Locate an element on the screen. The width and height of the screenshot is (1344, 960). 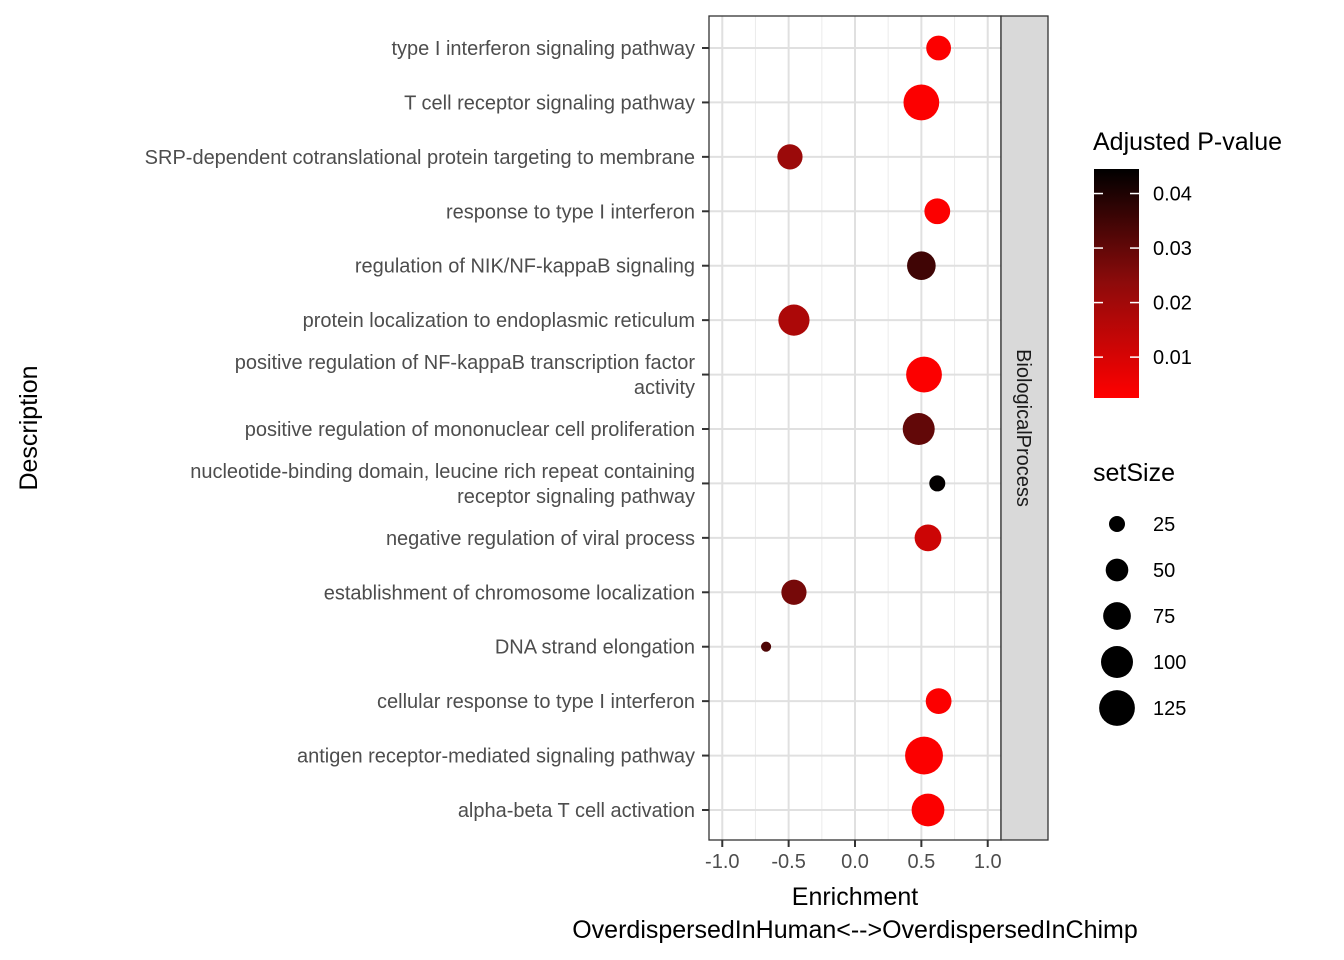
y-tick-label: response to type I interferon is located at coordinates (570, 212).